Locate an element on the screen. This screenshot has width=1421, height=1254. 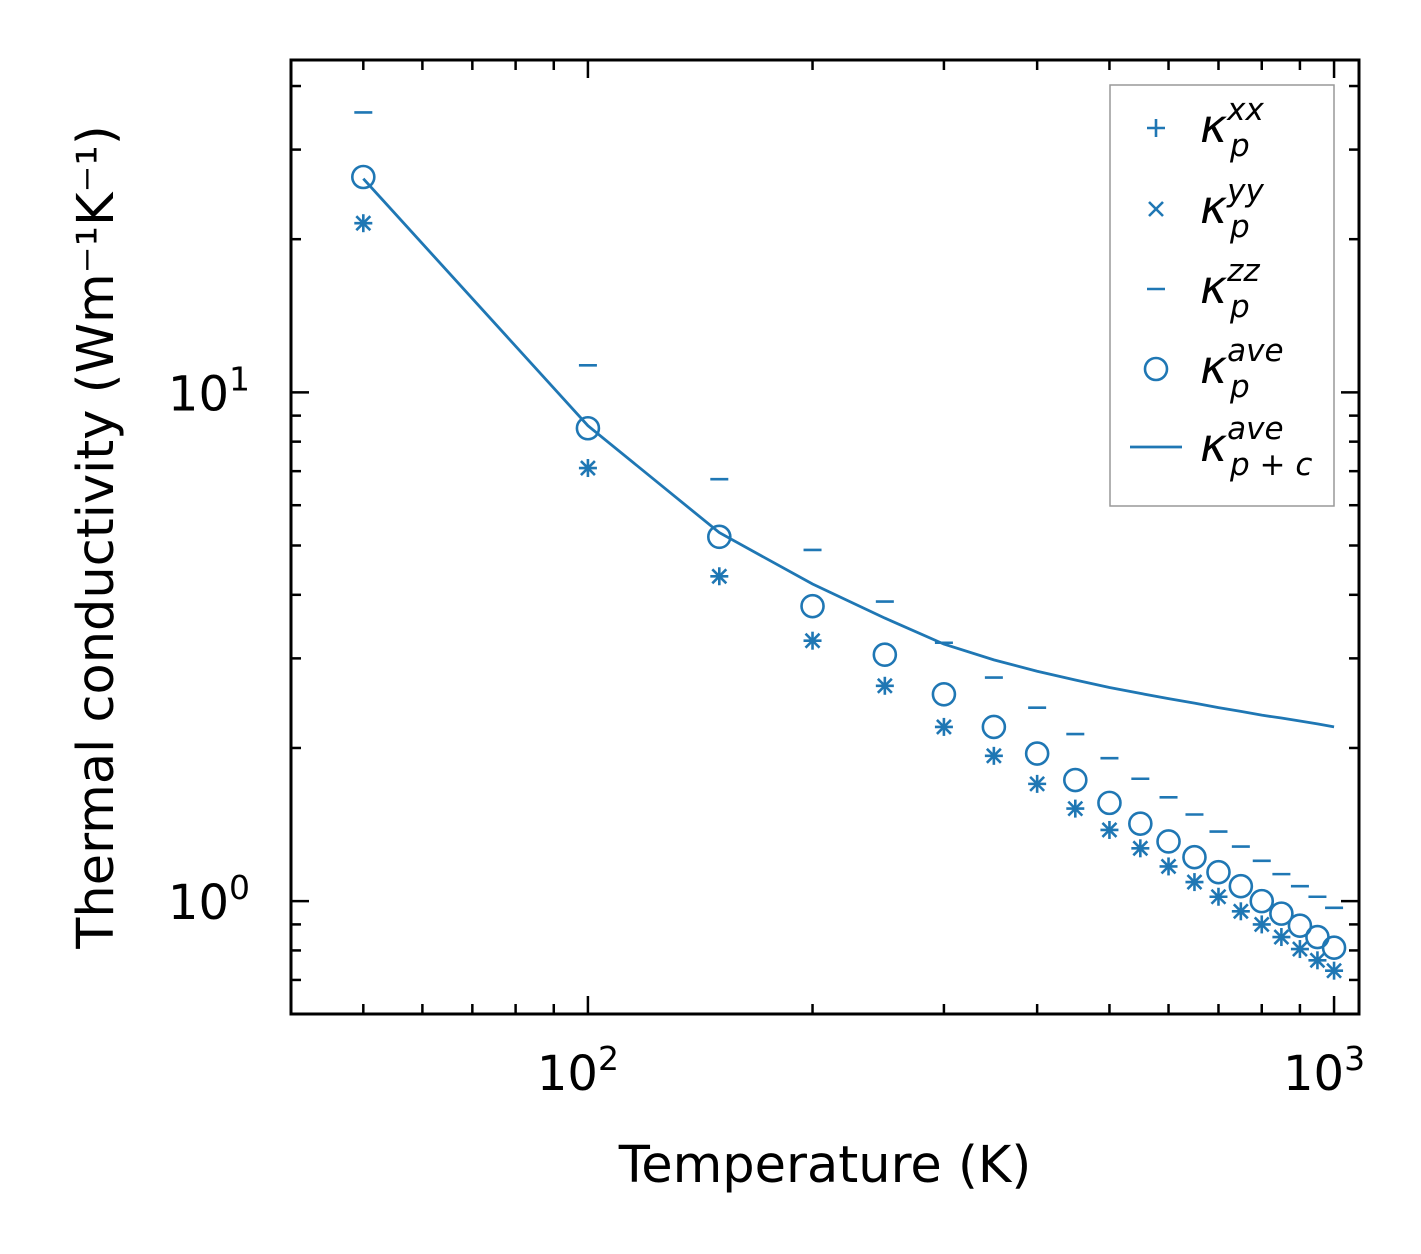
legend-sub-kappa_p_zz: p is located at coordinates (1239, 307).